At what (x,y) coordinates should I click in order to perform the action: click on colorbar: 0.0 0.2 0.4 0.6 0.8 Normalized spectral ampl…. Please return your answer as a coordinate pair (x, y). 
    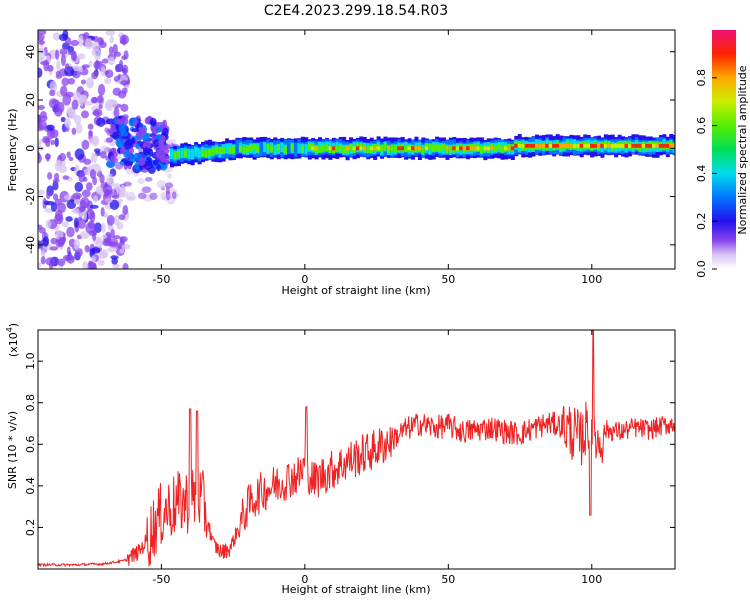
    Looking at the image, I should click on (722, 154).